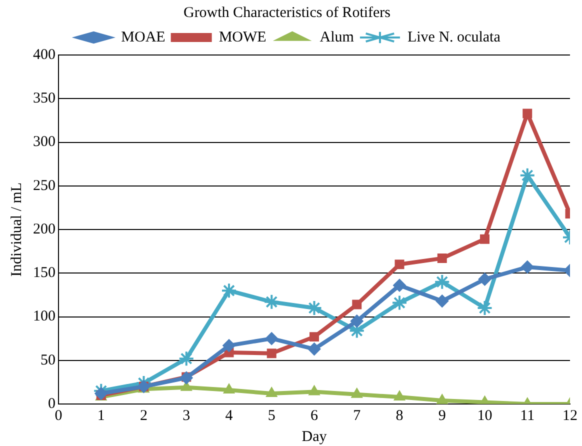 This screenshot has width=582, height=446. What do you see at coordinates (16, 229) in the screenshot?
I see `y-axis-title: Individual / mL` at bounding box center [16, 229].